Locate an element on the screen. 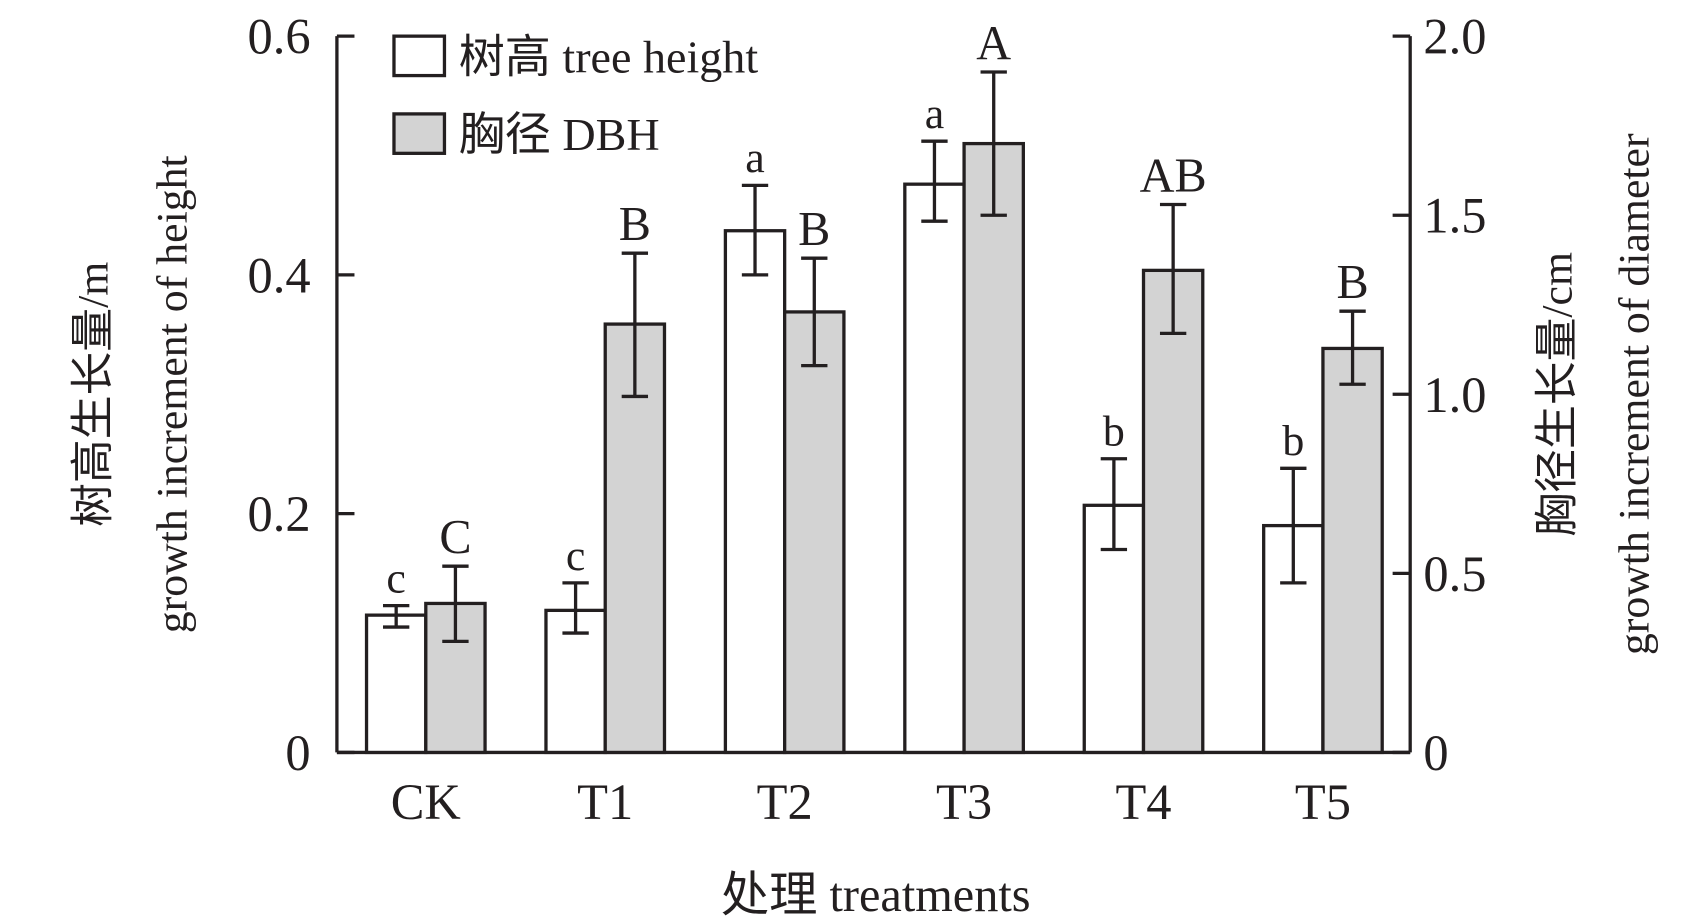  y-tick-label-right: 0.5 is located at coordinates (1454, 574).